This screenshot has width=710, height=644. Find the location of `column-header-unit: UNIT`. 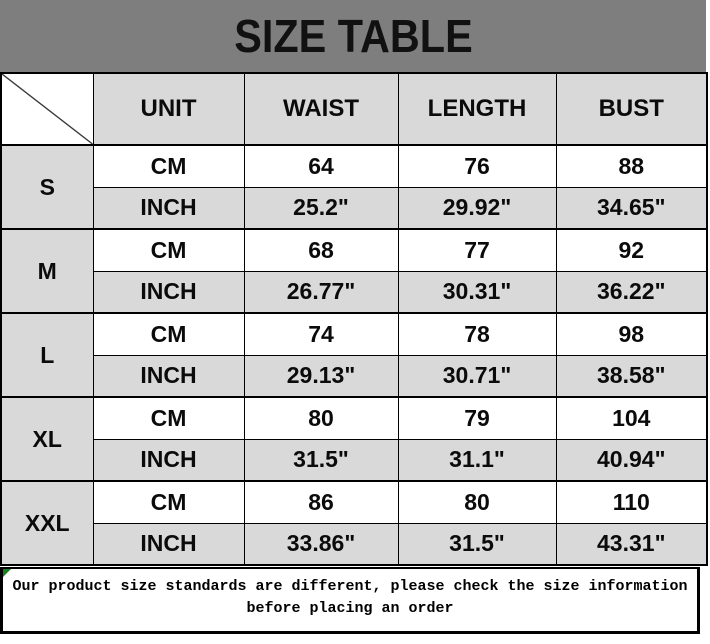

column-header-unit: UNIT is located at coordinates (168, 109).